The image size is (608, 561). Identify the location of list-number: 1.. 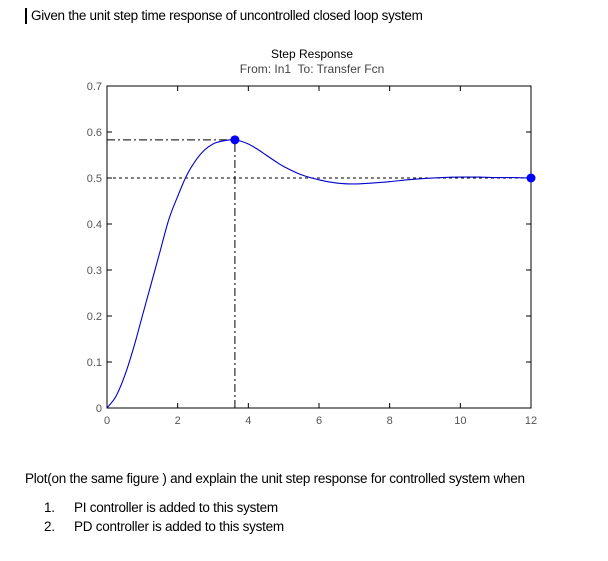
(49, 507).